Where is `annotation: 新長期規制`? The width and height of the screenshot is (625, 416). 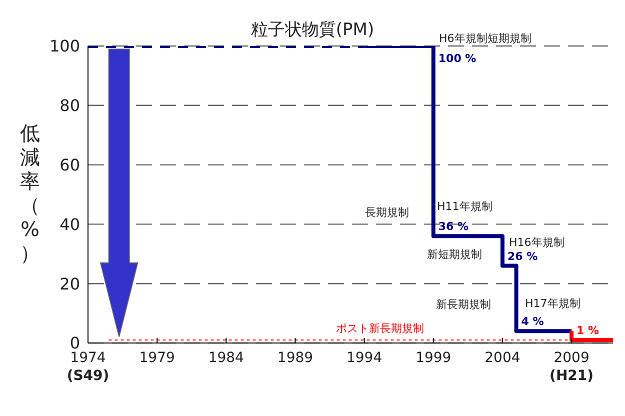
annotation: 新長期規制 is located at coordinates (463, 304).